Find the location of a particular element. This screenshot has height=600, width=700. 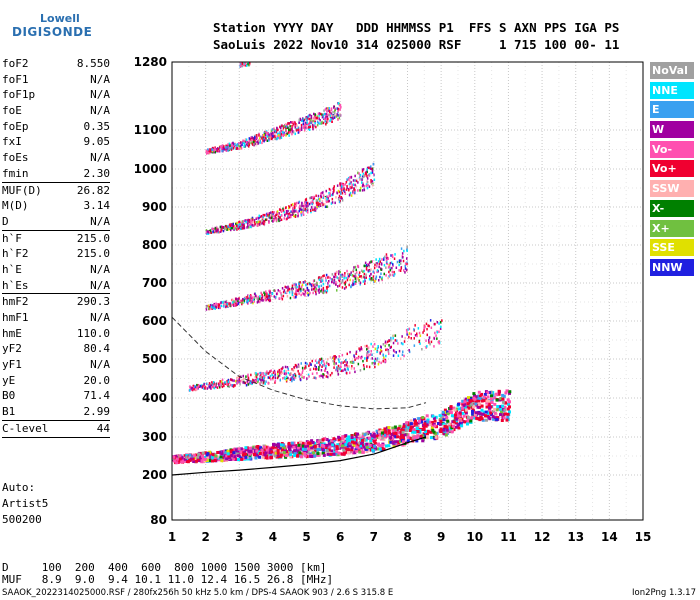

param-row: C-level 44 is located at coordinates (56, 428).